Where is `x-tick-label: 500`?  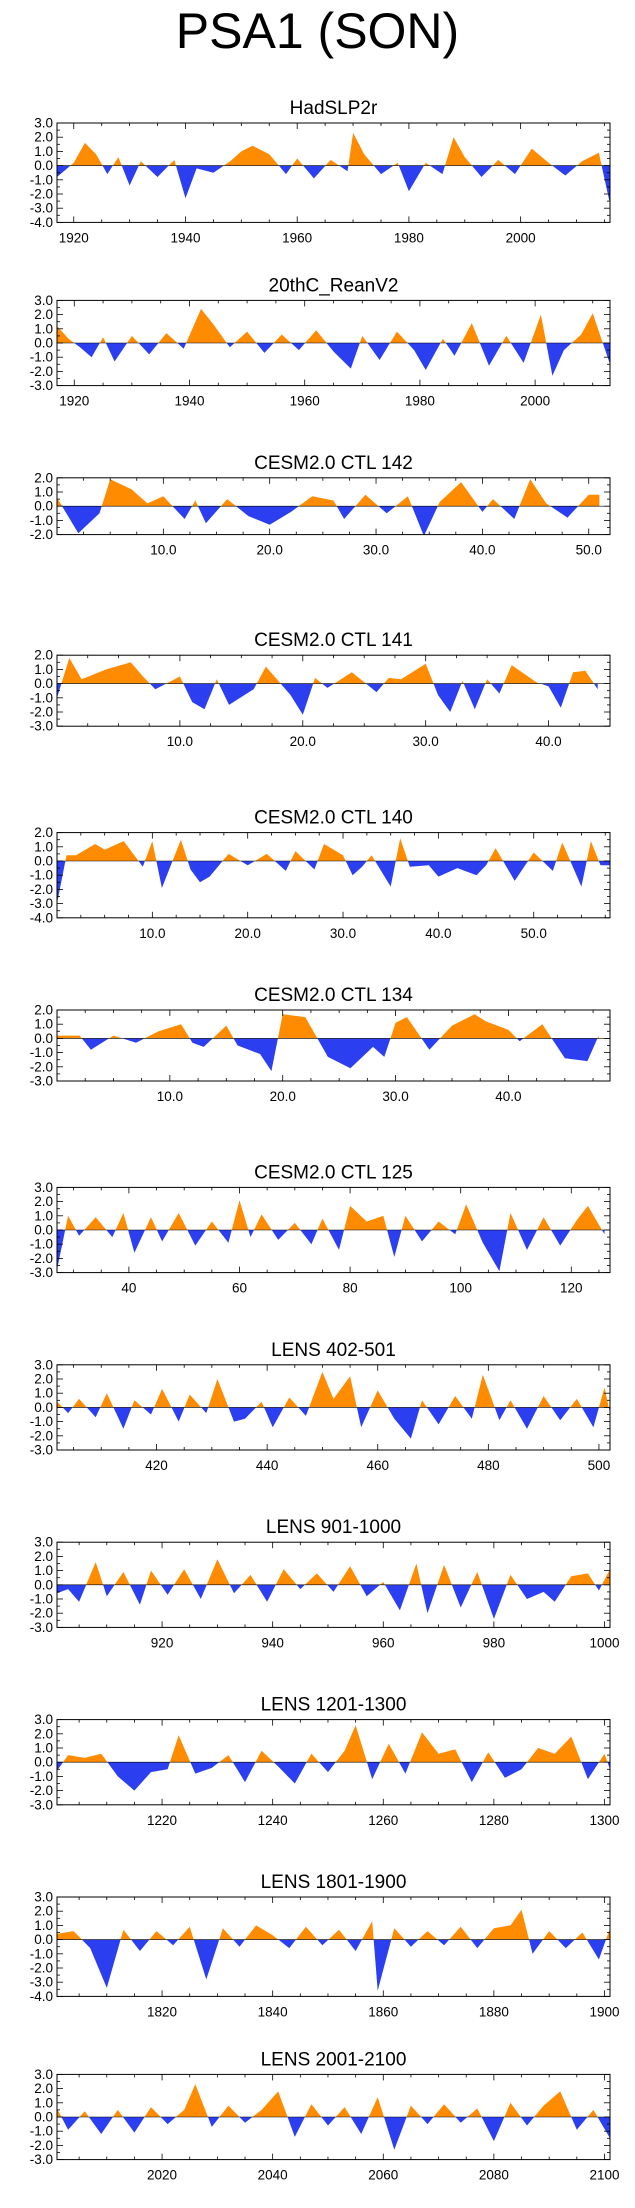
x-tick-label: 500 is located at coordinates (599, 1465).